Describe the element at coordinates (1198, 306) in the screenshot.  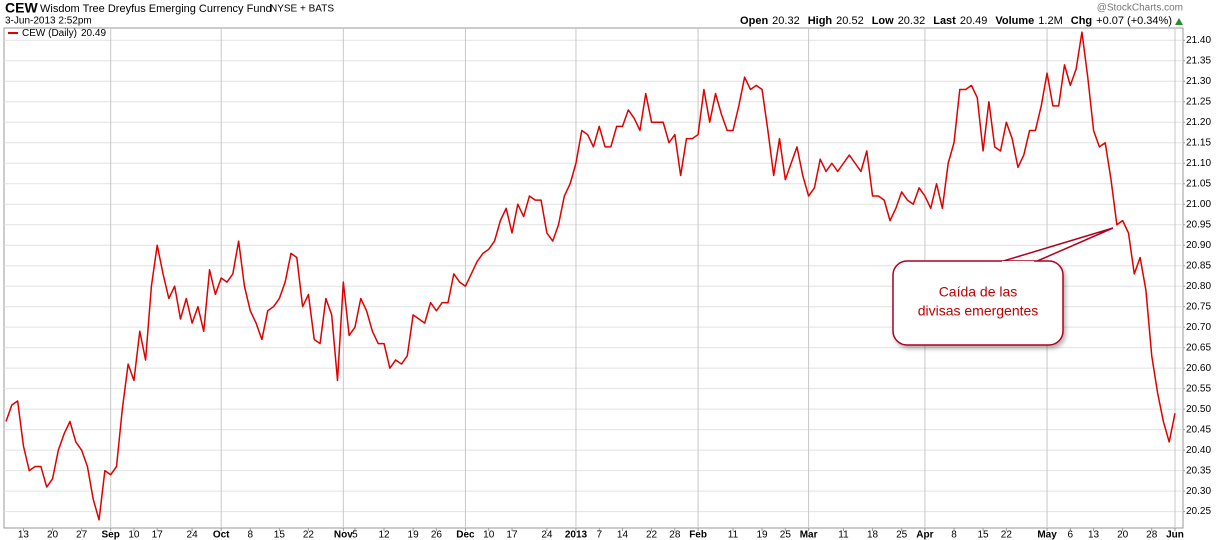
I see `y-tick-label: 20.75` at that location.